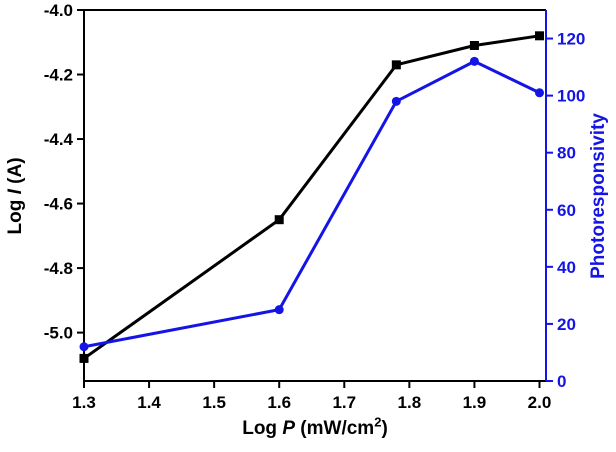 The width and height of the screenshot is (616, 452). I want to click on left-axis-title: Log I (A), so click(16, 195).